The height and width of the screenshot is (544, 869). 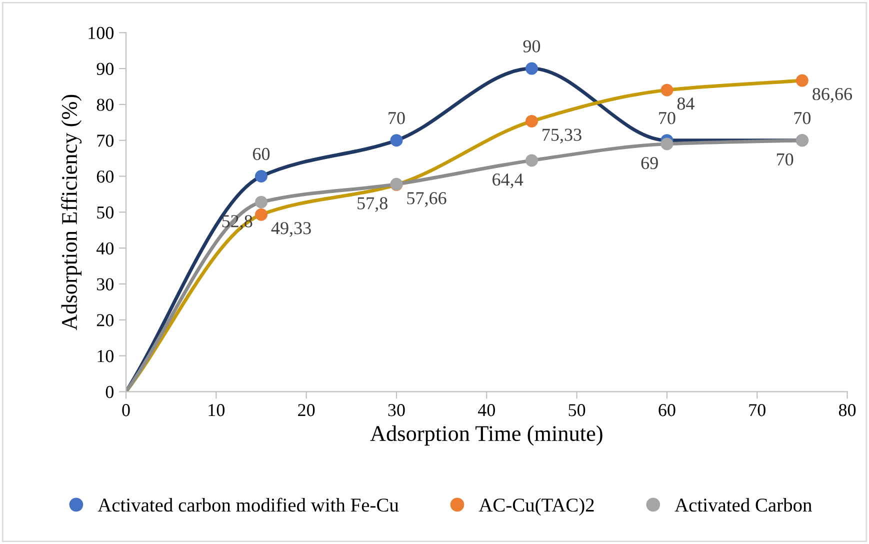 I want to click on x-tick-label: 20, so click(x=306, y=410).